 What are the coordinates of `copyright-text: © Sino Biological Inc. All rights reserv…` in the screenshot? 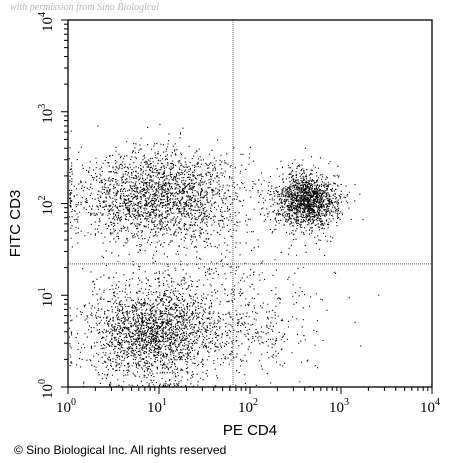 It's located at (120, 450).